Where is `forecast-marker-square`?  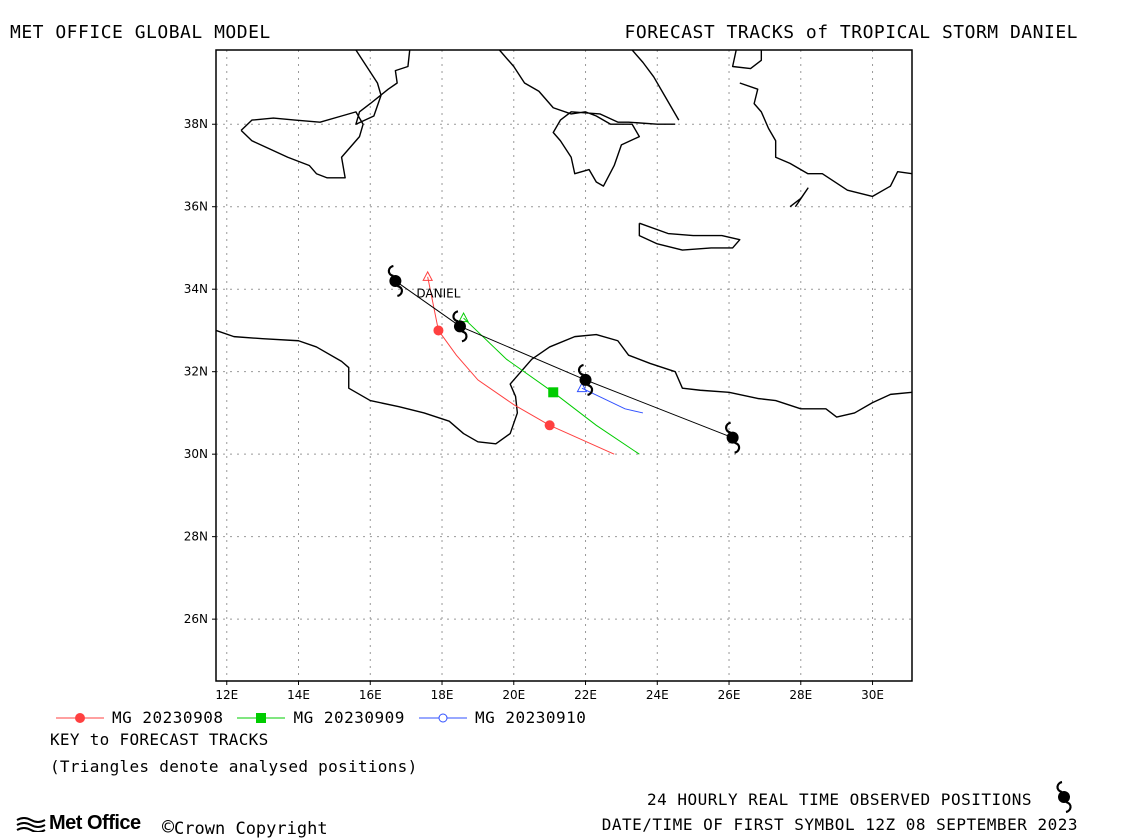
forecast-marker-square is located at coordinates (553, 392).